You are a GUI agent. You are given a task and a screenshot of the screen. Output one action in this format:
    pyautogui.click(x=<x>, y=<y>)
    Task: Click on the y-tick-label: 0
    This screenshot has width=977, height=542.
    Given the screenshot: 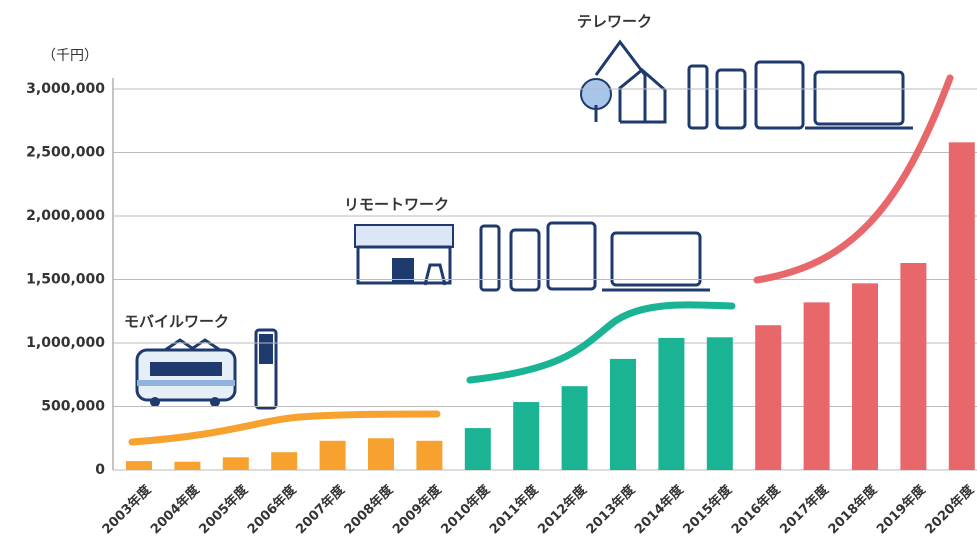 What is the action you would take?
    pyautogui.click(x=100, y=470)
    